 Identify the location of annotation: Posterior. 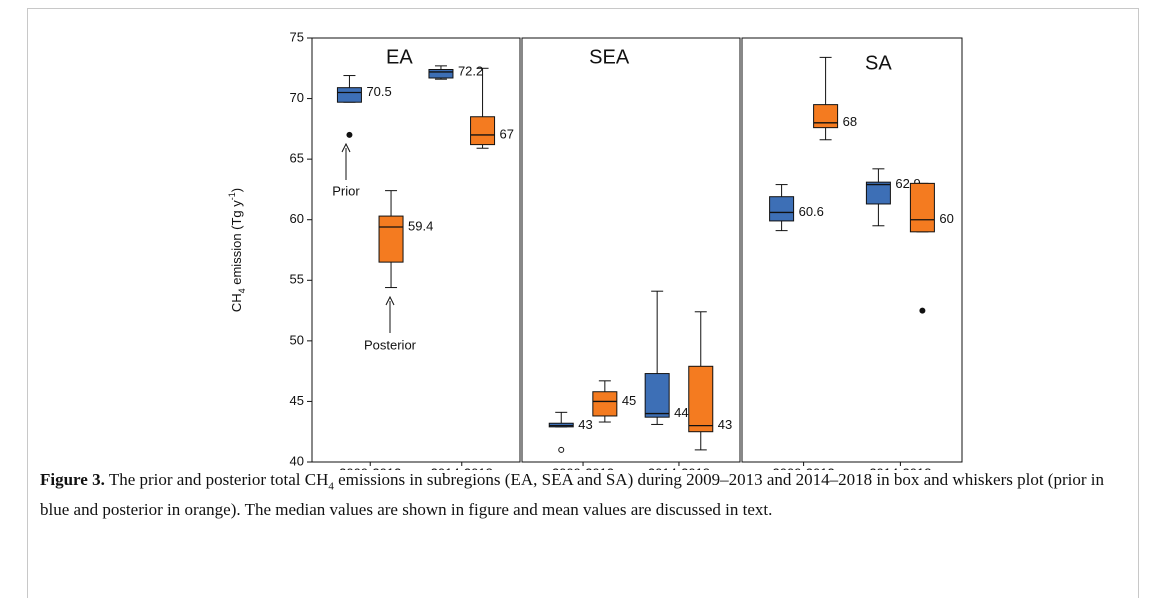
(390, 344).